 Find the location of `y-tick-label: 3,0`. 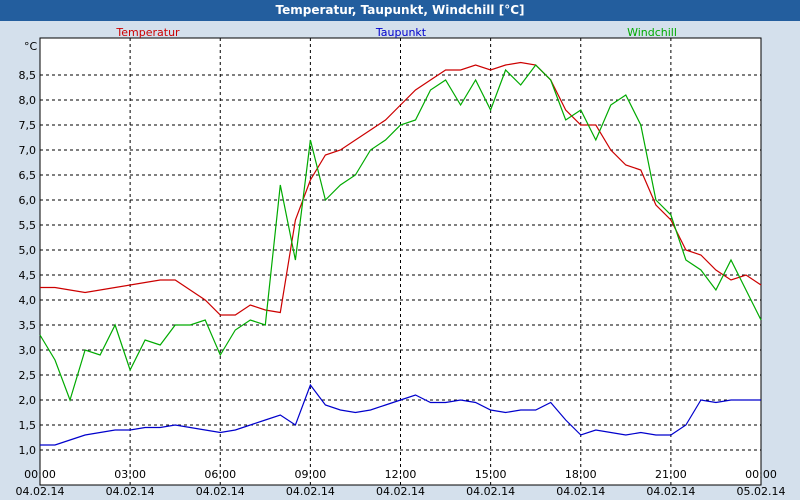

y-tick-label: 3,0 is located at coordinates (28, 350).